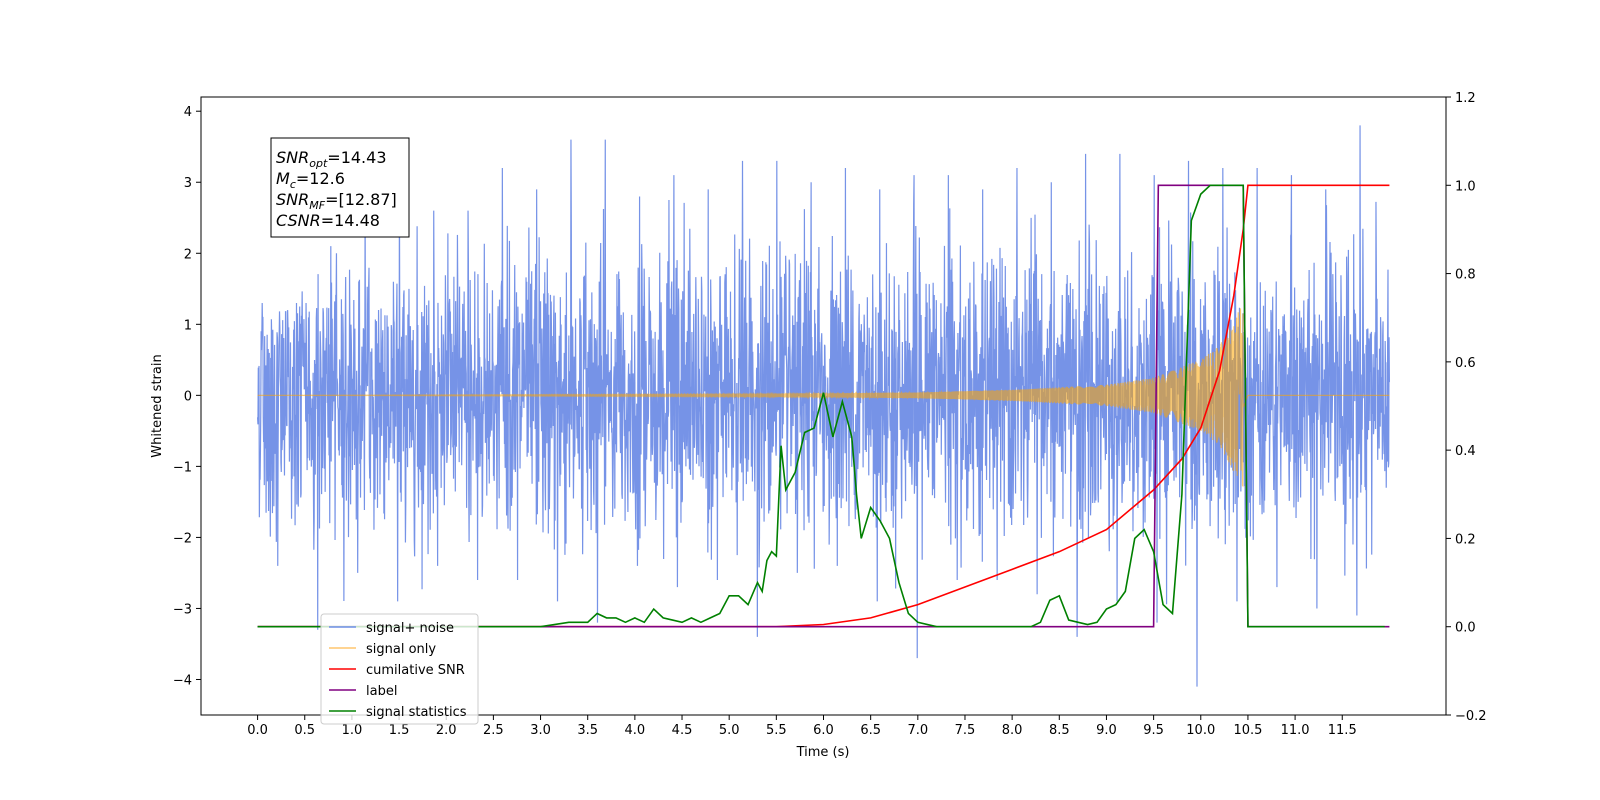 Image resolution: width=1600 pixels, height=800 pixels. I want to click on y-axis-right-ticks: −0.2 0.0 0.2 0.4 0.6 0.8 1.0 1.2, so click(1466, 407).